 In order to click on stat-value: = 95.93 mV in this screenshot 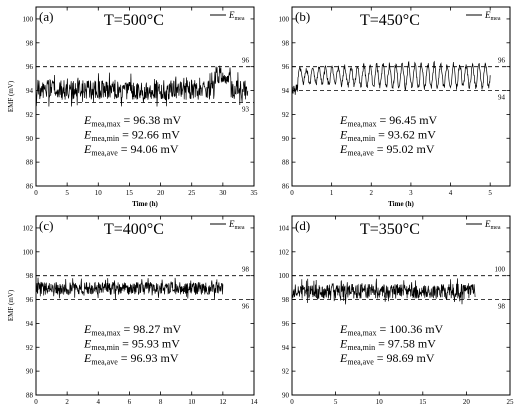, I will do `click(149, 344)`.